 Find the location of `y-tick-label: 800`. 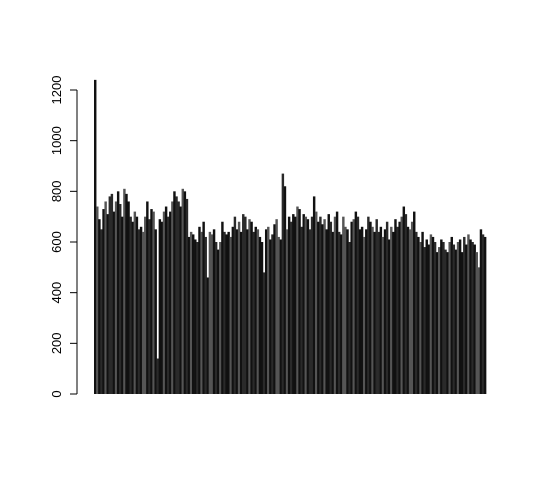

y-tick-label: 800 is located at coordinates (56, 191).